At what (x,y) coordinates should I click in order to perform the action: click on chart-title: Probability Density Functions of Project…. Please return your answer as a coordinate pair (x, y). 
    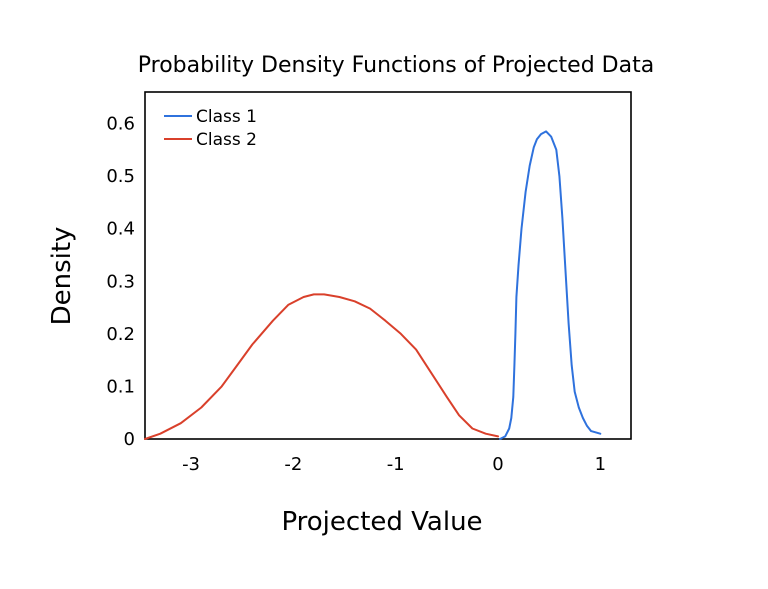
    Looking at the image, I should click on (396, 65).